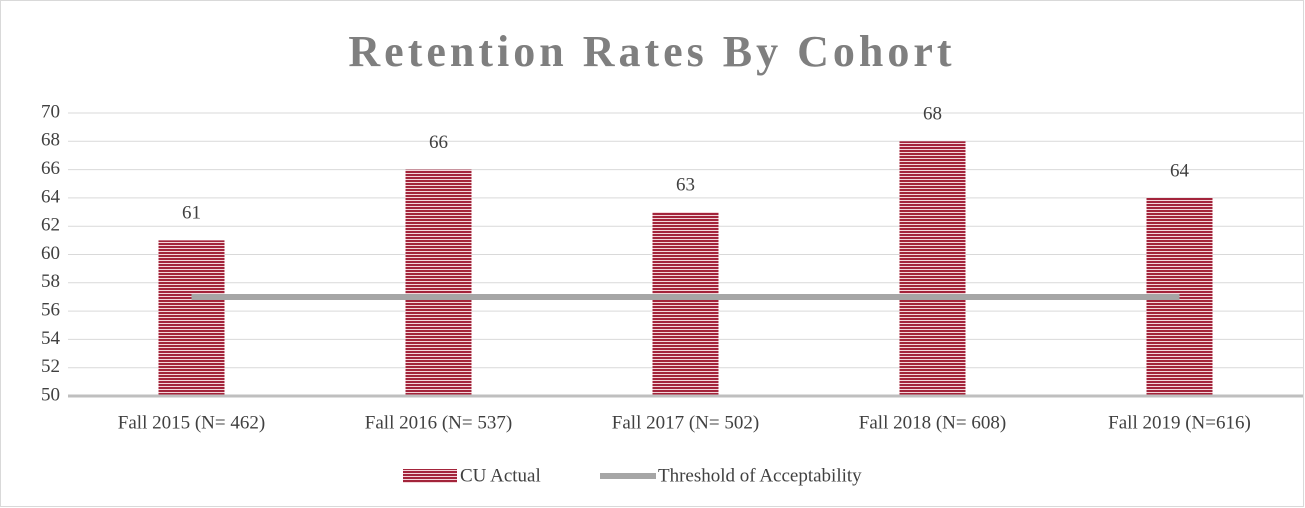 This screenshot has height=508, width=1305. What do you see at coordinates (430, 476) in the screenshot?
I see `legend-swatch` at bounding box center [430, 476].